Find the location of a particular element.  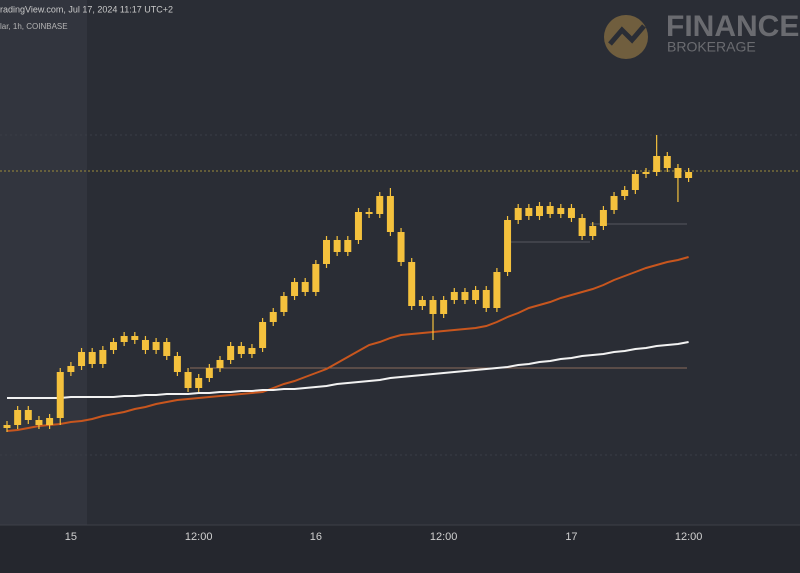

moving-average is located at coordinates (348, 370).